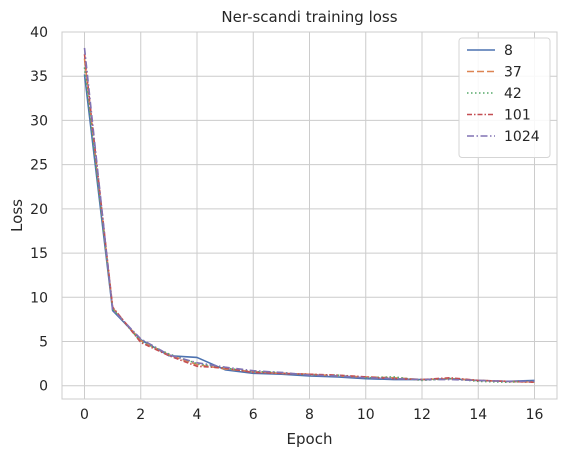 The width and height of the screenshot is (566, 457). Describe the element at coordinates (39, 210) in the screenshot. I see `y-tick-label: 20` at that location.